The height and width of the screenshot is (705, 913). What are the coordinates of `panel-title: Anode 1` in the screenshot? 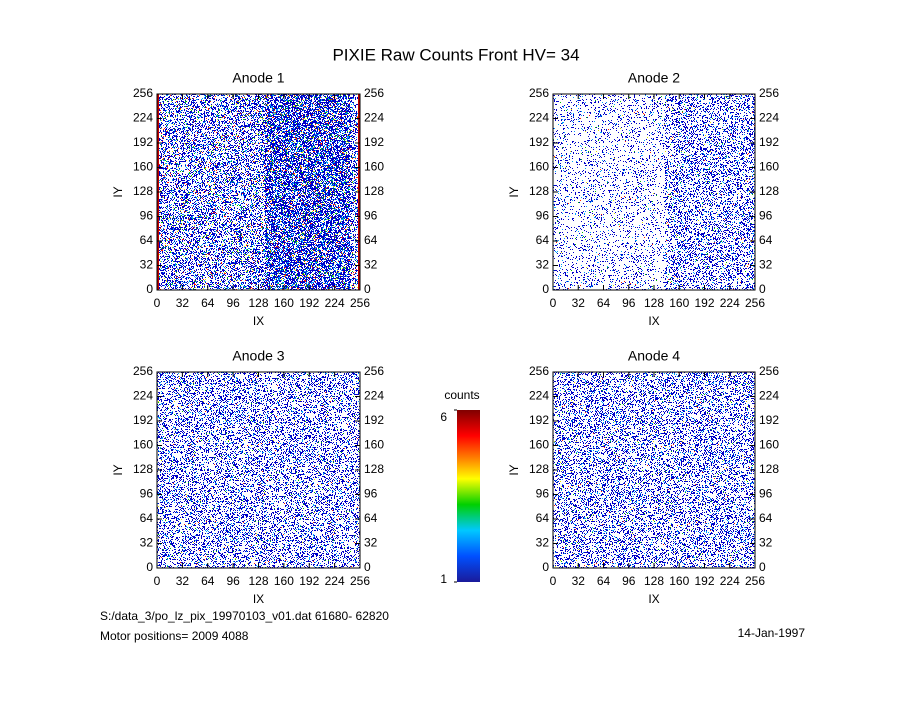 It's located at (258, 78).